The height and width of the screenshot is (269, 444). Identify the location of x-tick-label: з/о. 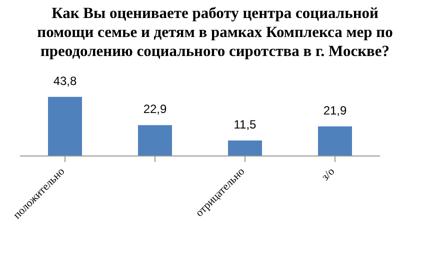
(329, 174).